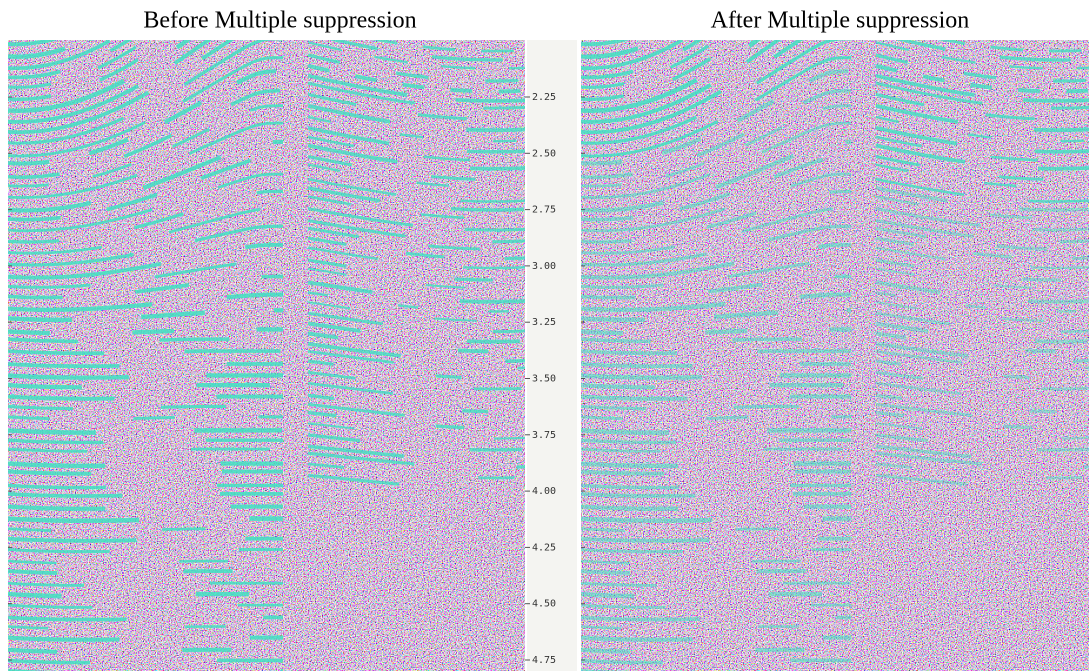 The width and height of the screenshot is (1089, 671). What do you see at coordinates (544, 491) in the screenshot?
I see `tick-label: 4.00` at bounding box center [544, 491].